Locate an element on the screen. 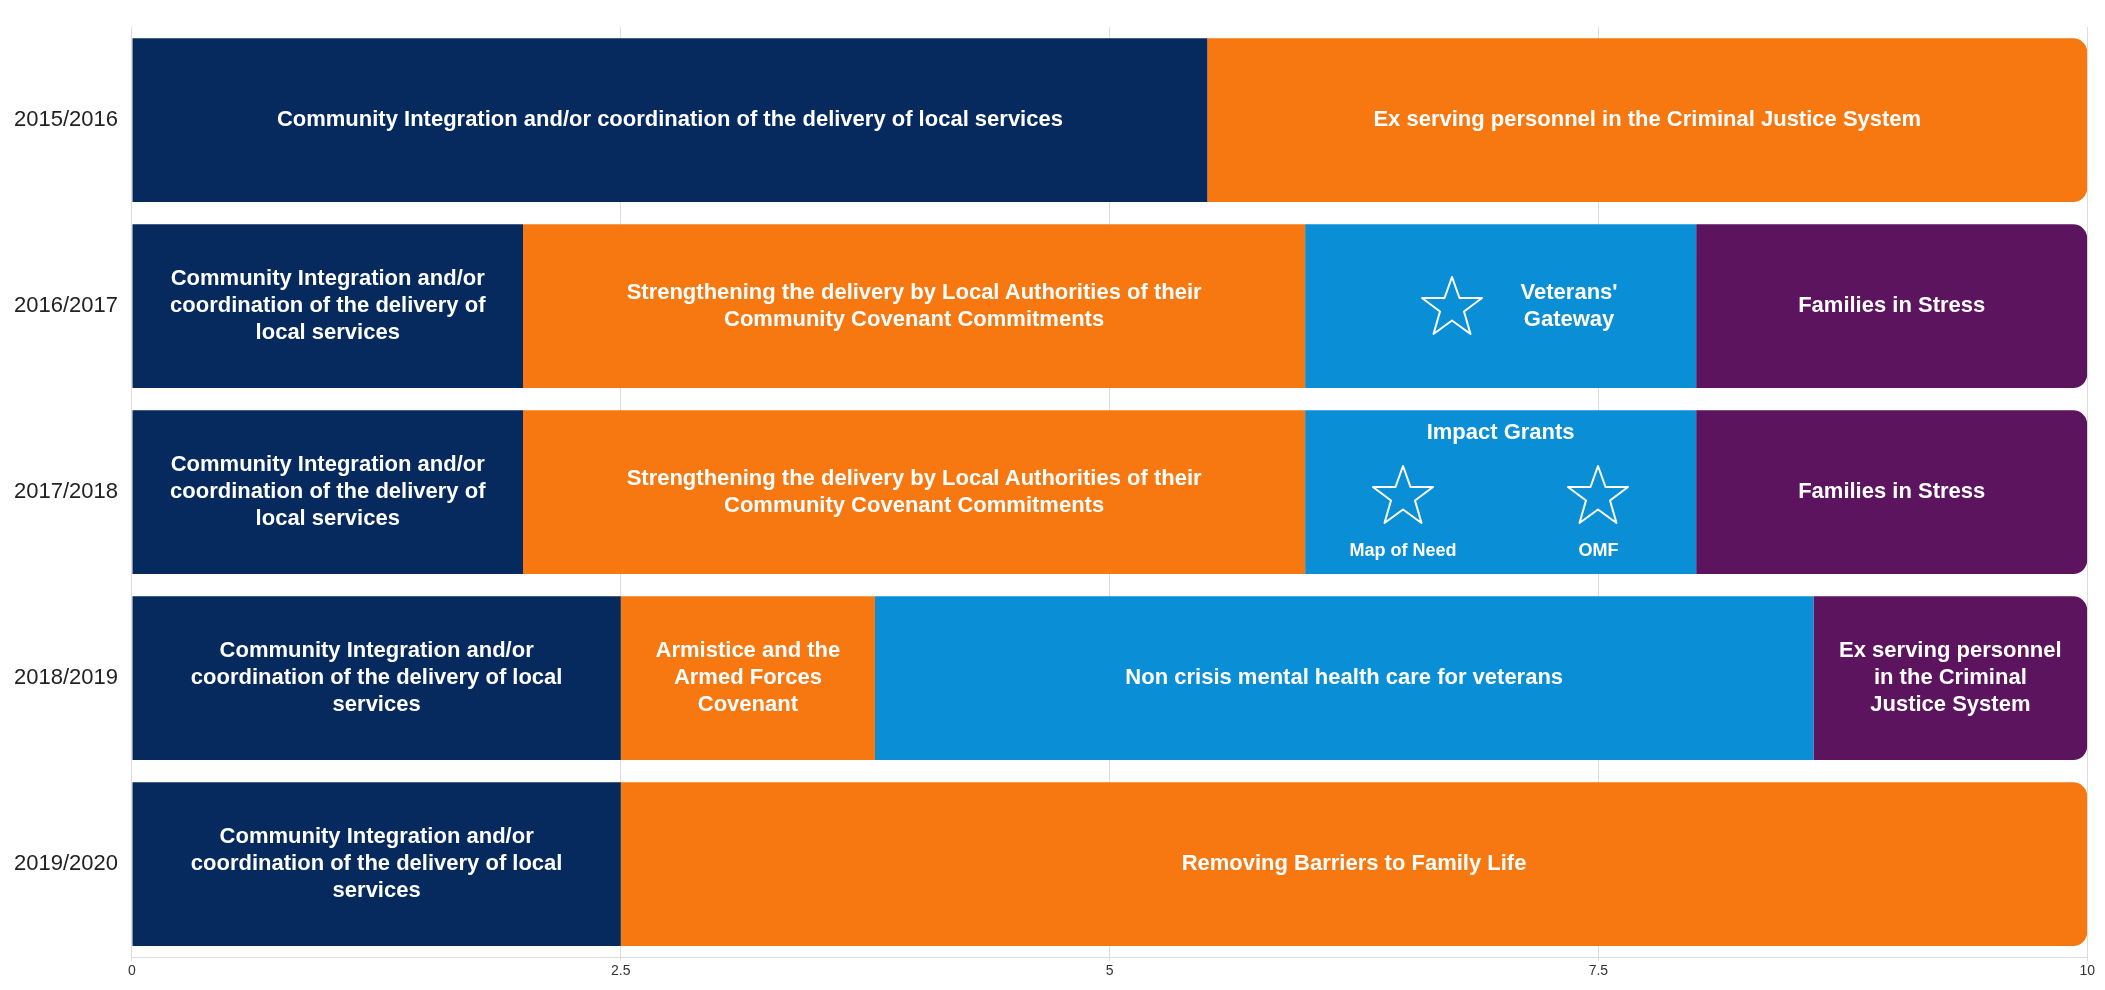  y-tick-label: 2017/2018 is located at coordinates (66, 491).